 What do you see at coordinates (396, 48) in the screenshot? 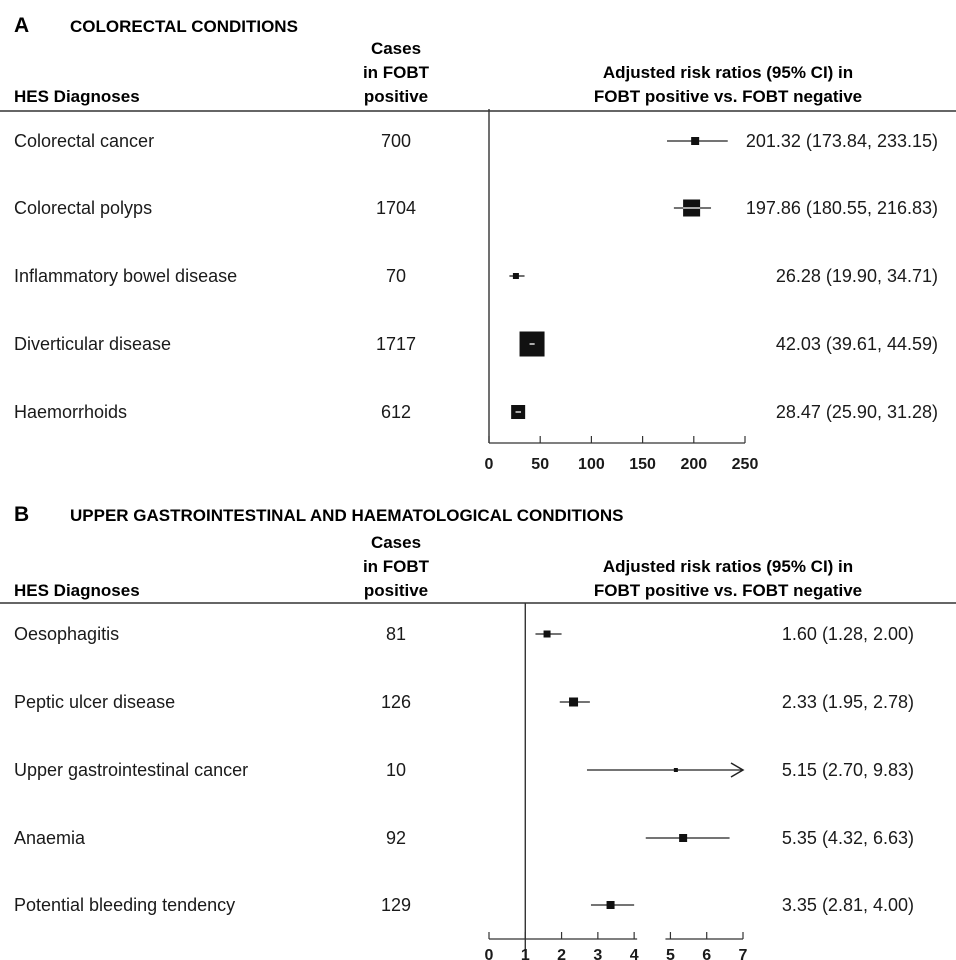
I see `panel-a-cases-header-1: Cases` at bounding box center [396, 48].